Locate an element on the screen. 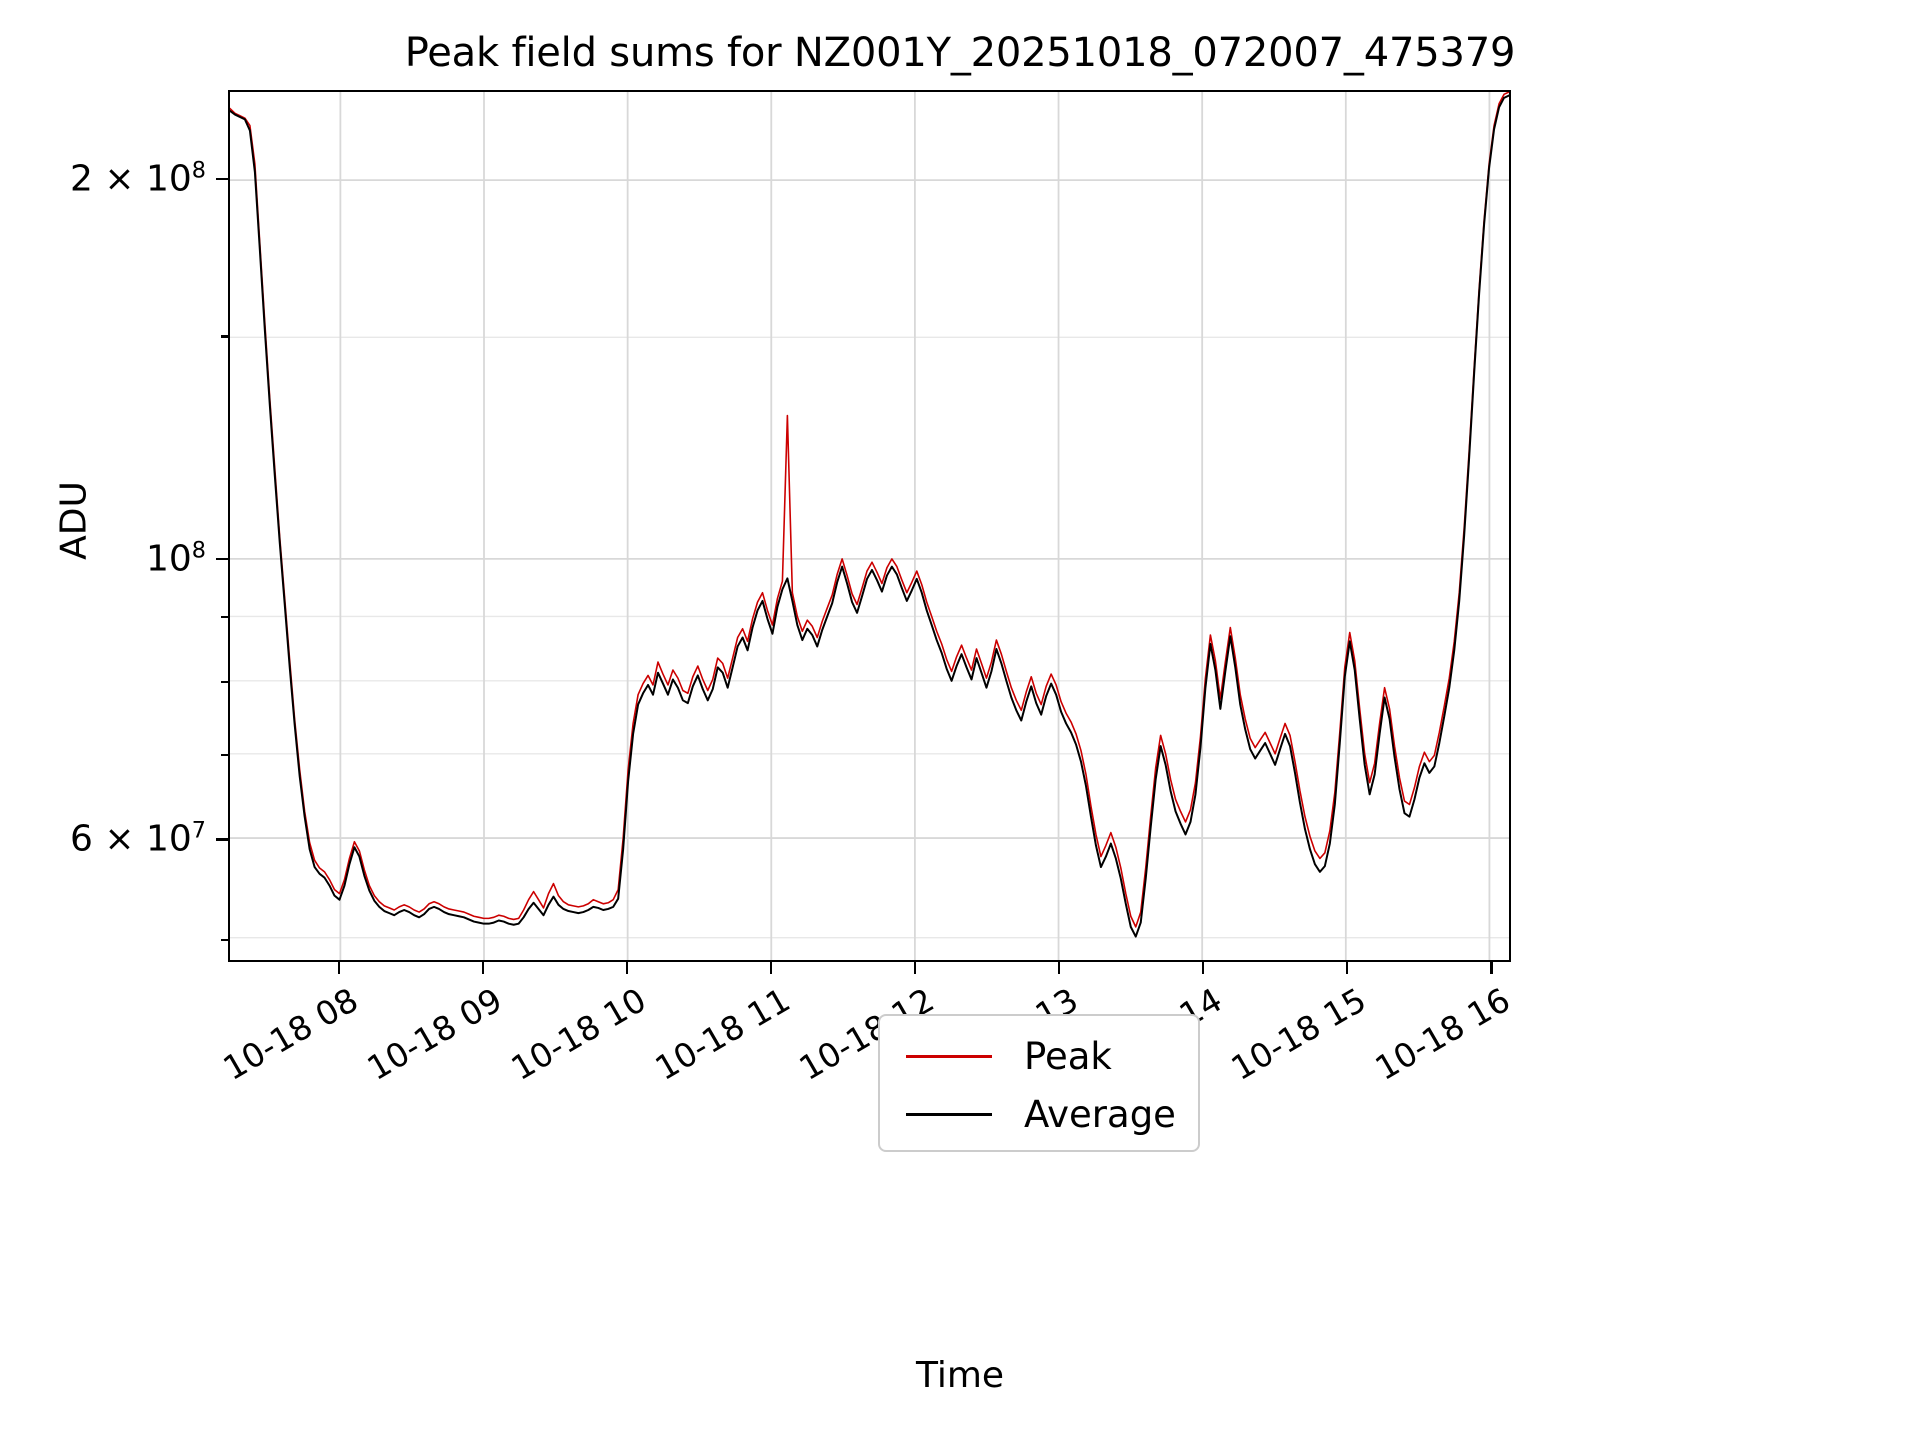 This screenshot has width=1920, height=1440. legend-swatch-peak is located at coordinates (949, 1056).